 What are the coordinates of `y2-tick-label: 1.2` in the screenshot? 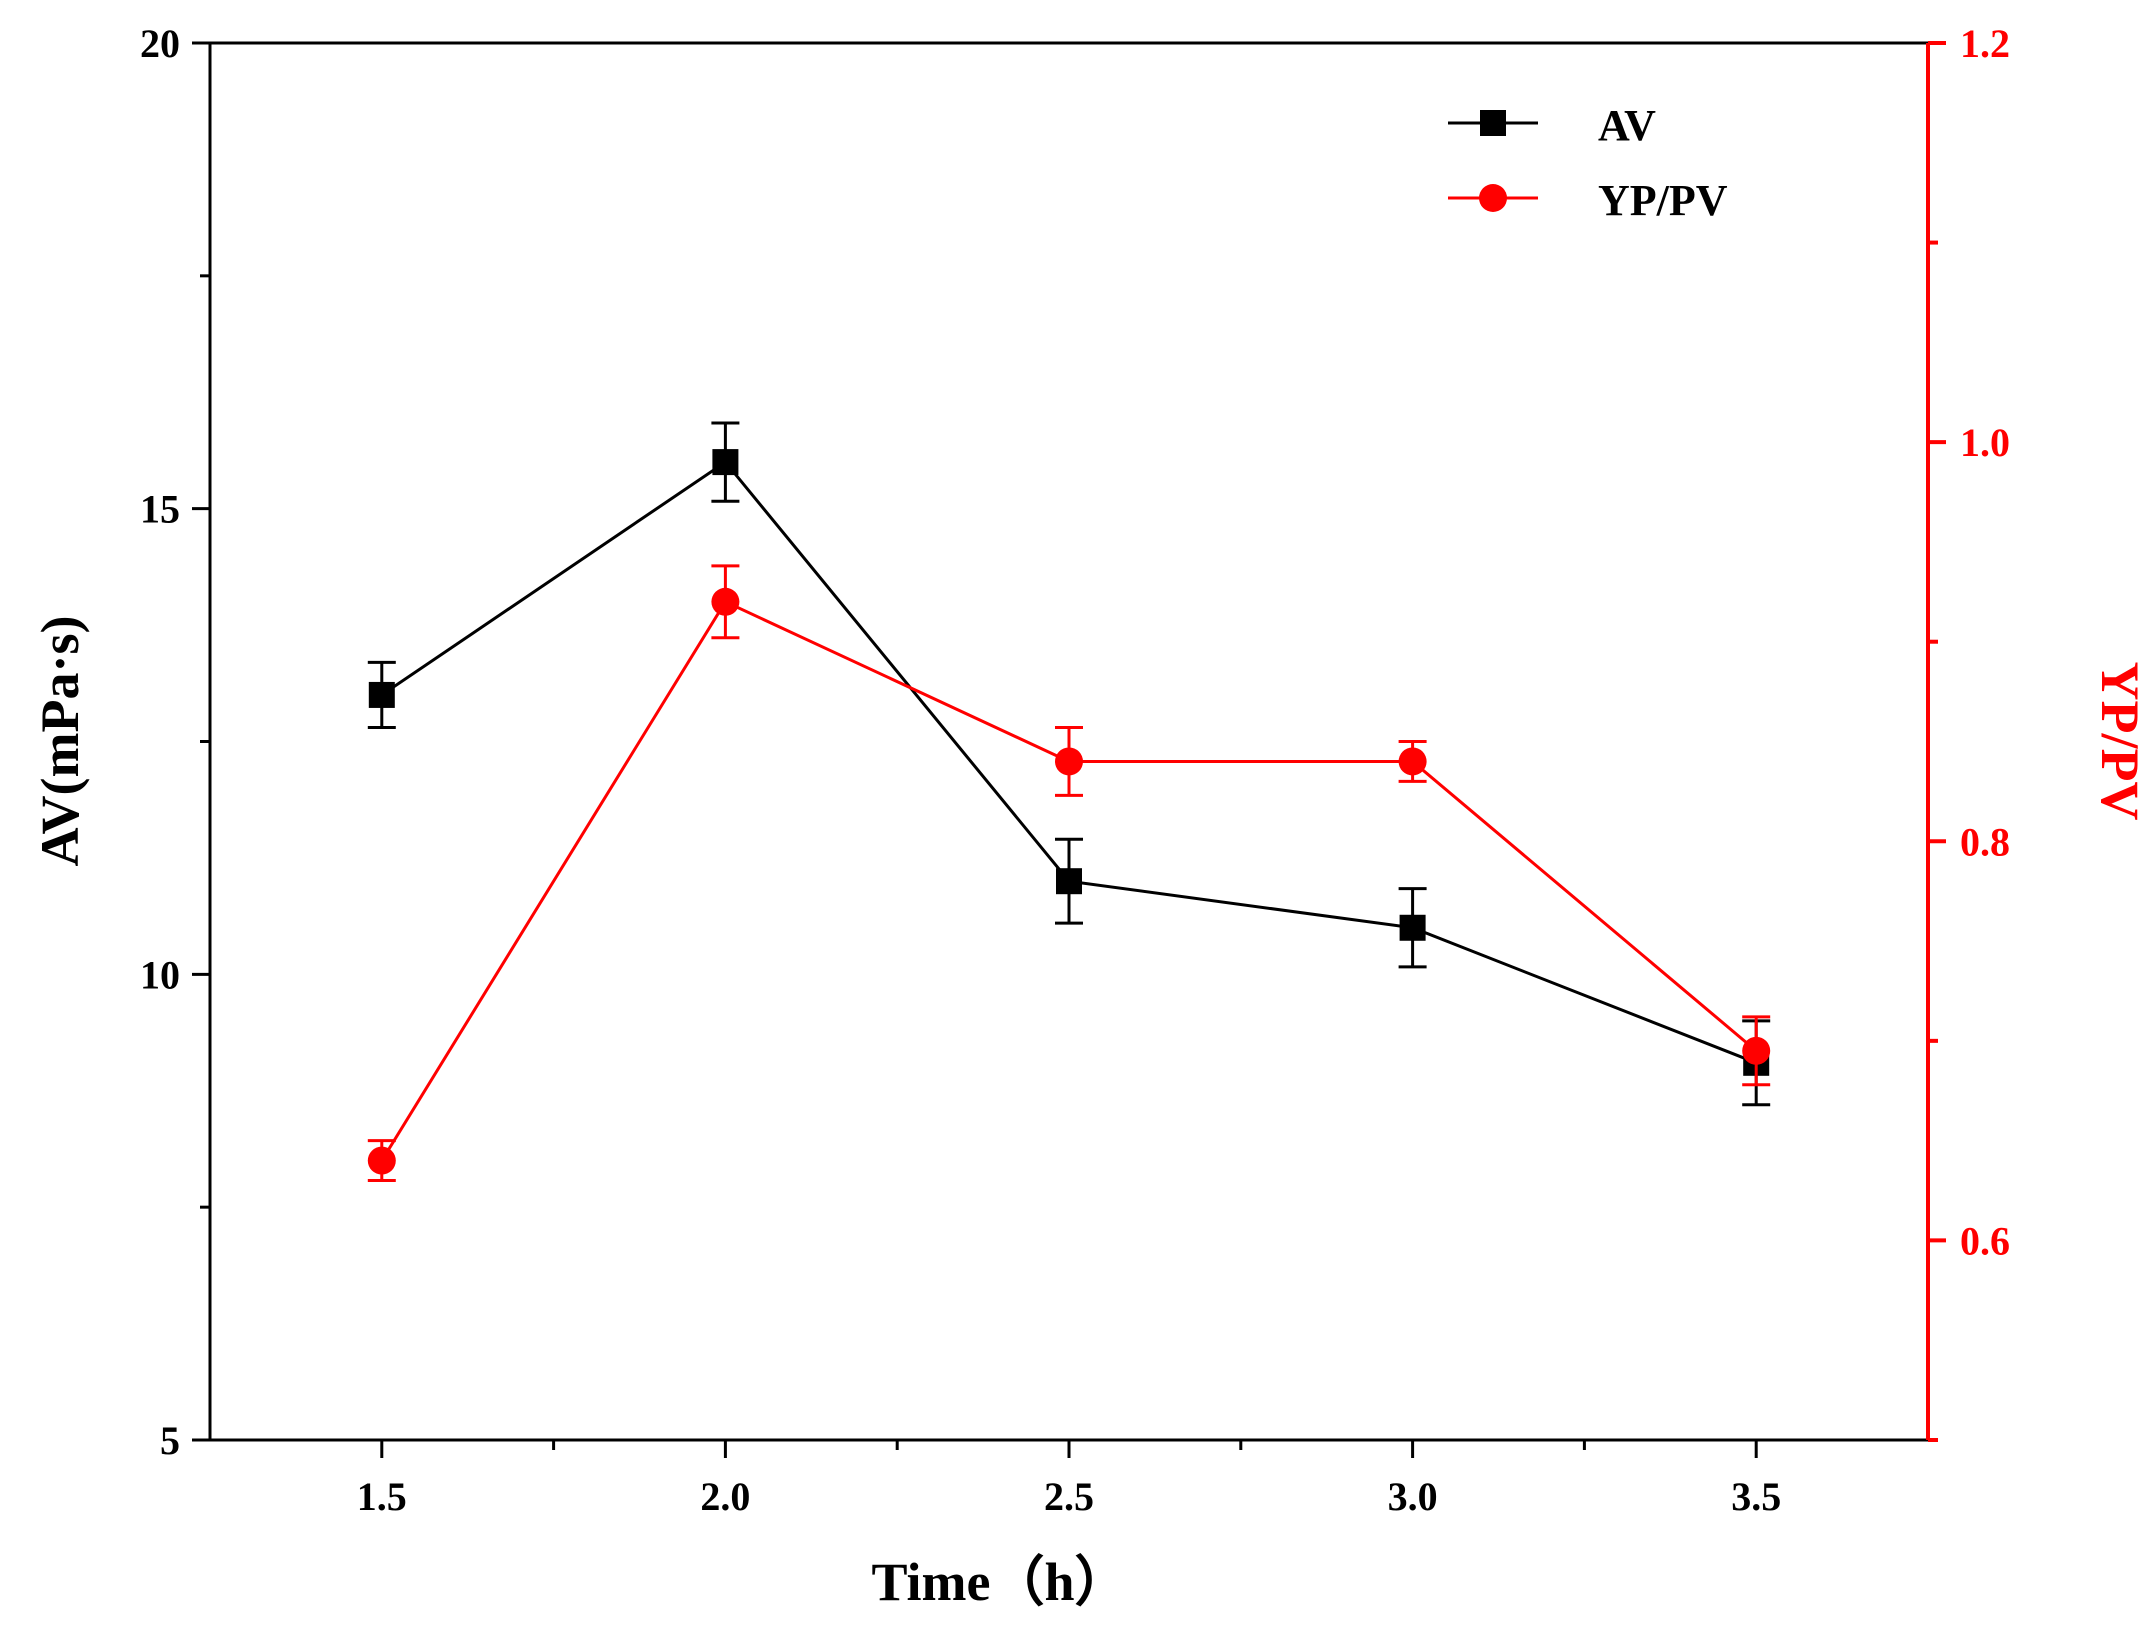 It's located at (1985, 43).